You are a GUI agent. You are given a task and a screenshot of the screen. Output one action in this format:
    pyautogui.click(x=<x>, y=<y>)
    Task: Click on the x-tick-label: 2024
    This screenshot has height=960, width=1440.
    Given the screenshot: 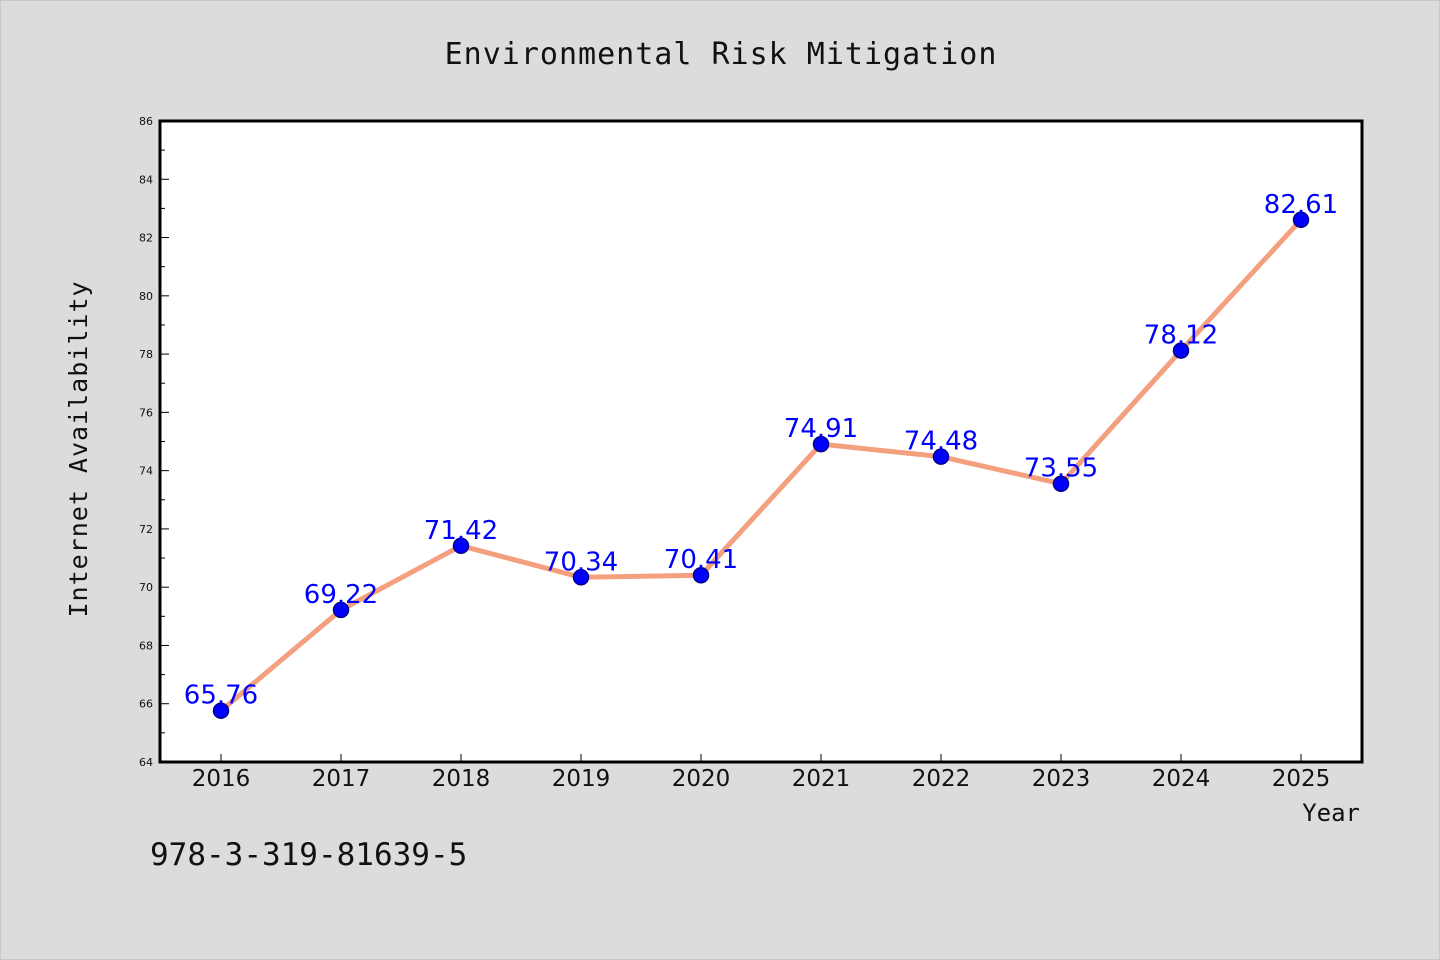 What is the action you would take?
    pyautogui.click(x=1181, y=779)
    